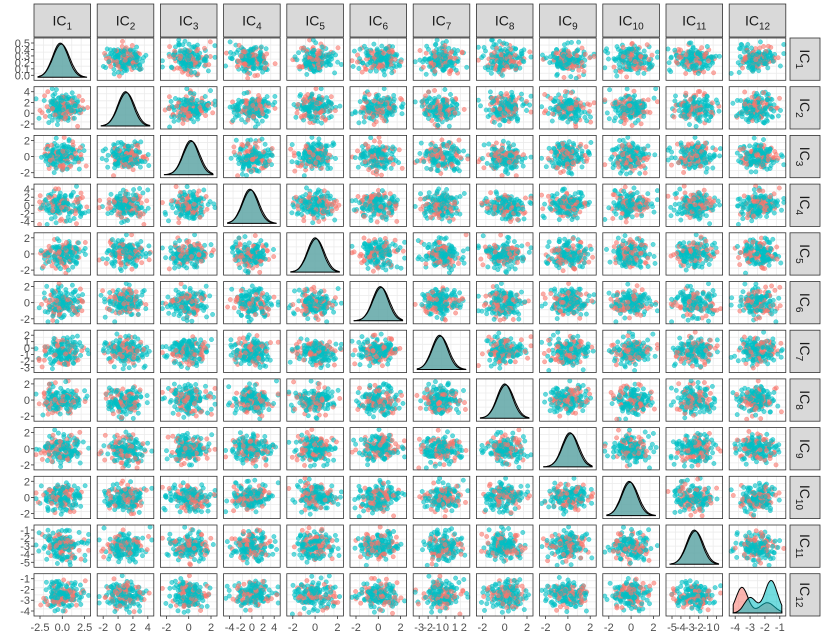  What do you see at coordinates (805, 400) in the screenshot?
I see `strip-right-8: IC8` at bounding box center [805, 400].